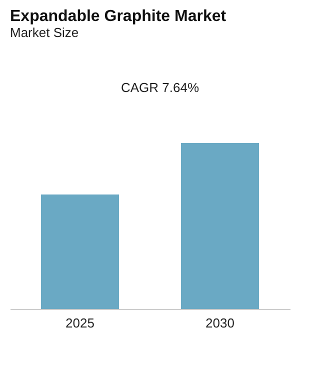 The image size is (331, 366). Describe the element at coordinates (160, 87) in the screenshot. I see `text: CAGR 7.64%` at that location.